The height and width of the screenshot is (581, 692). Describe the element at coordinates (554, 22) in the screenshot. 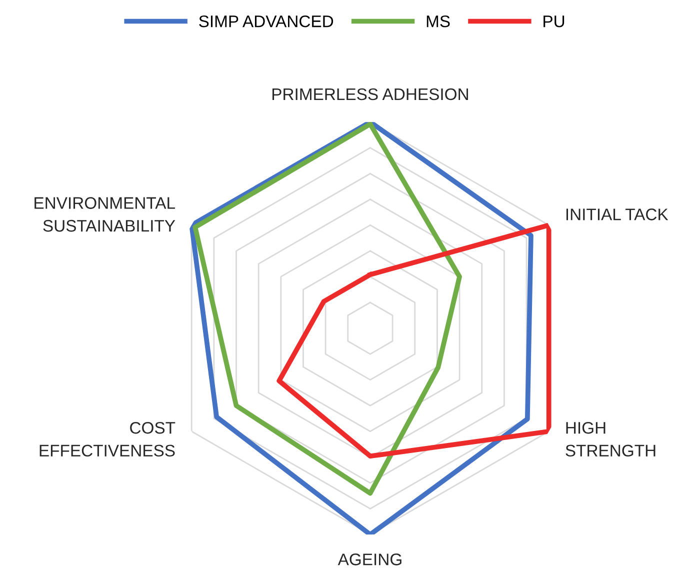

I see `legend-label: PU` at that location.